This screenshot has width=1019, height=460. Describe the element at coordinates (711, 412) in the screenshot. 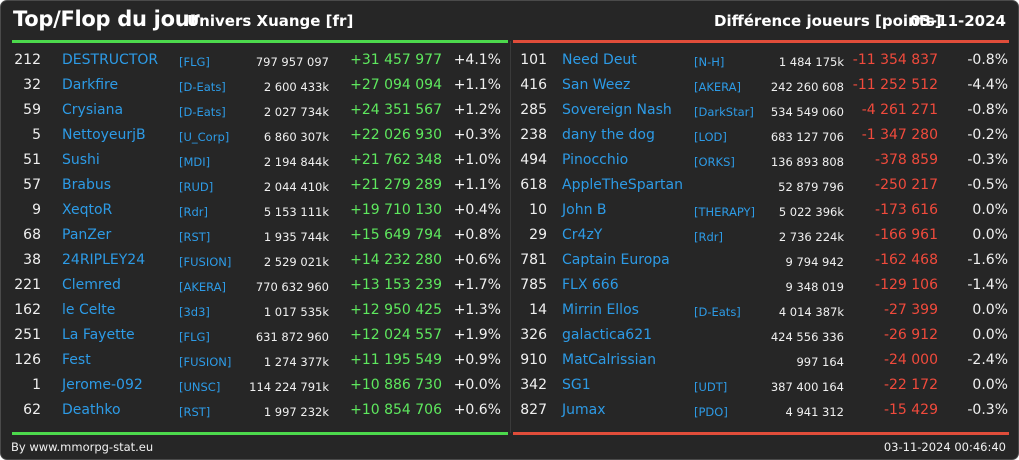

I see `alliance-tag-link: [PDO]` at that location.